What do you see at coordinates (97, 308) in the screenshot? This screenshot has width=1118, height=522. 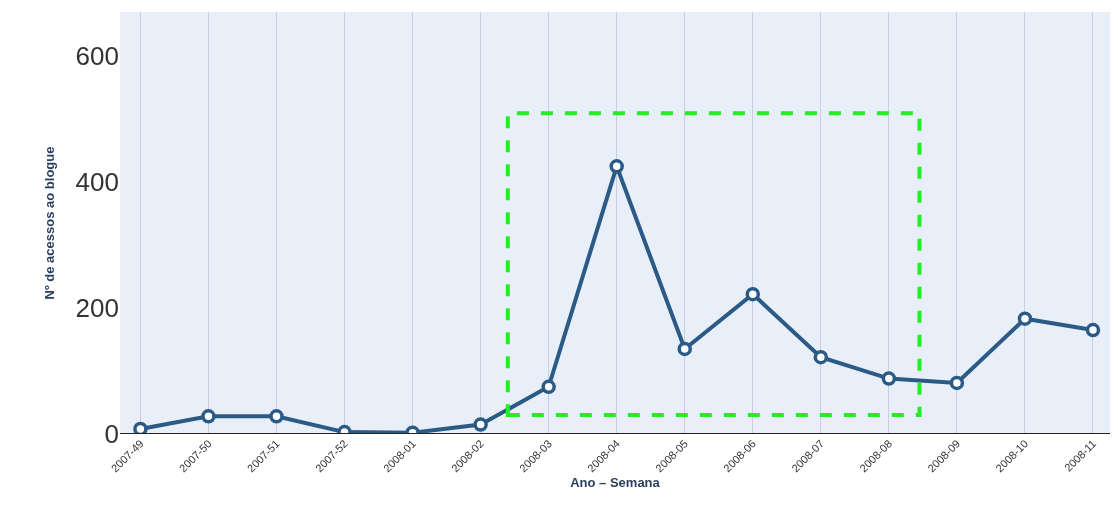 I see `y-tick-label: 200` at bounding box center [97, 308].